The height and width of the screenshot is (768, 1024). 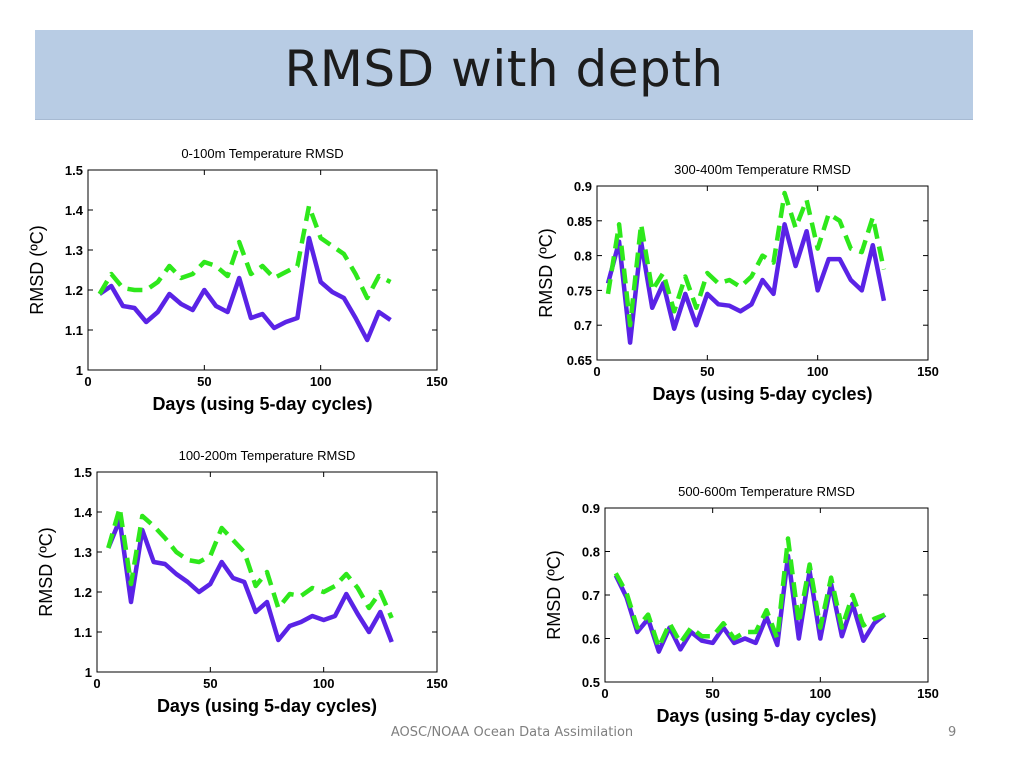 I want to click on y-tick-label: 0.6, so click(x=591, y=639).